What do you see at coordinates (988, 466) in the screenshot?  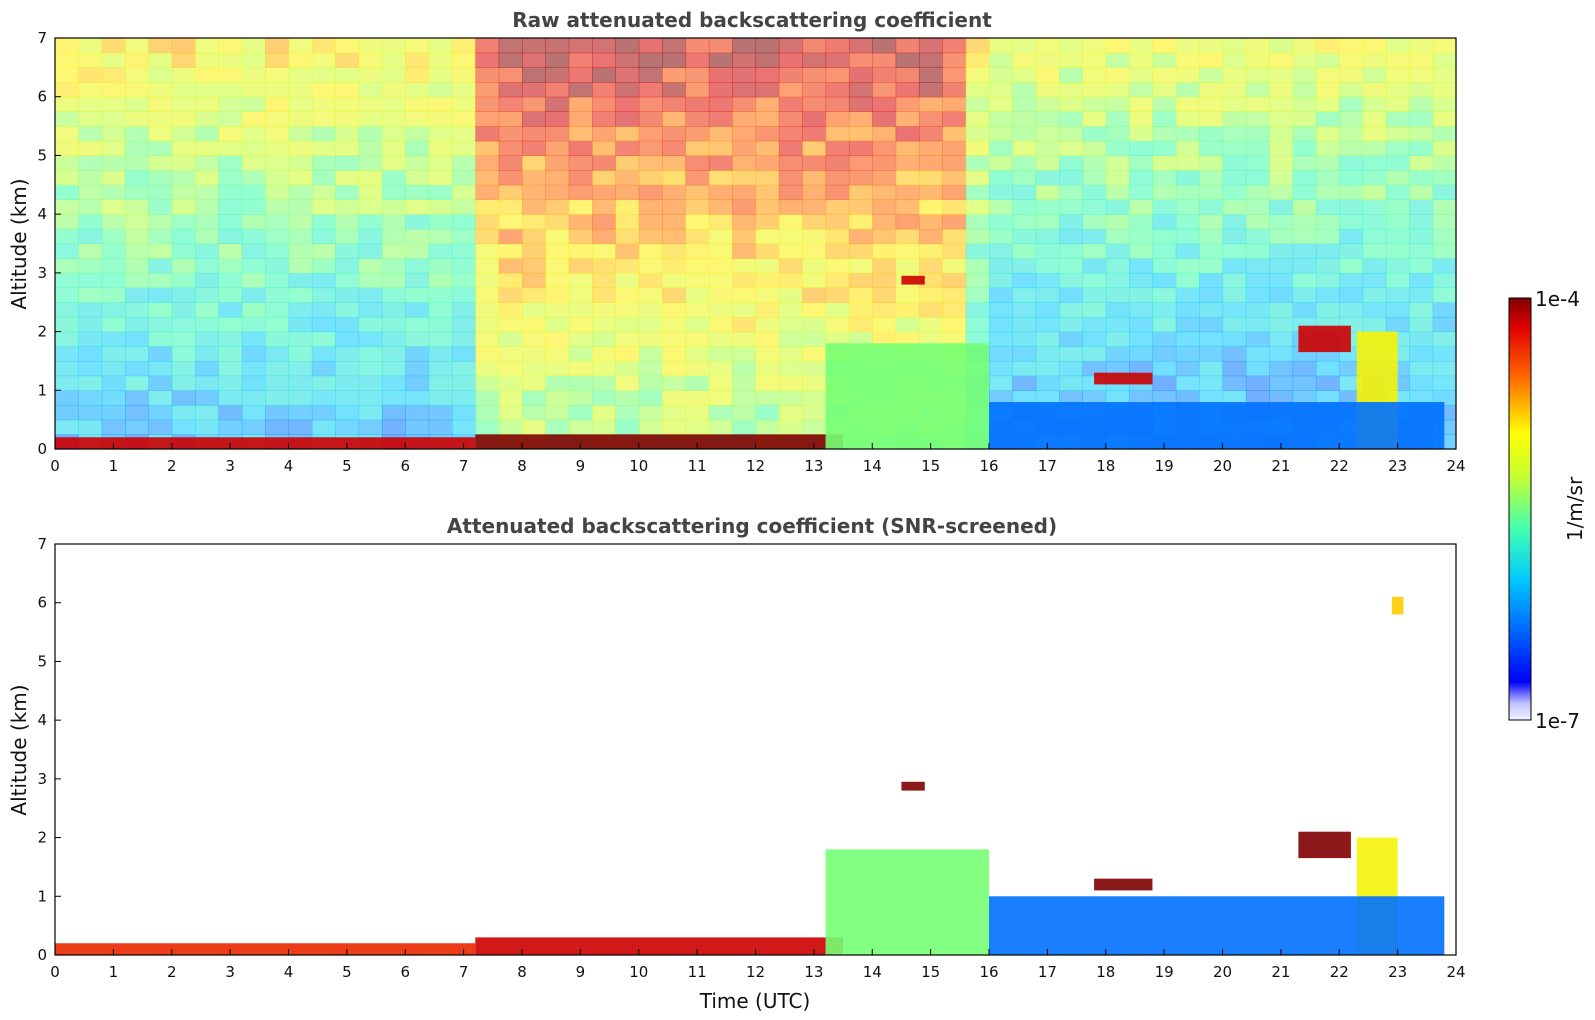 I see `x-tick-label: 16` at bounding box center [988, 466].